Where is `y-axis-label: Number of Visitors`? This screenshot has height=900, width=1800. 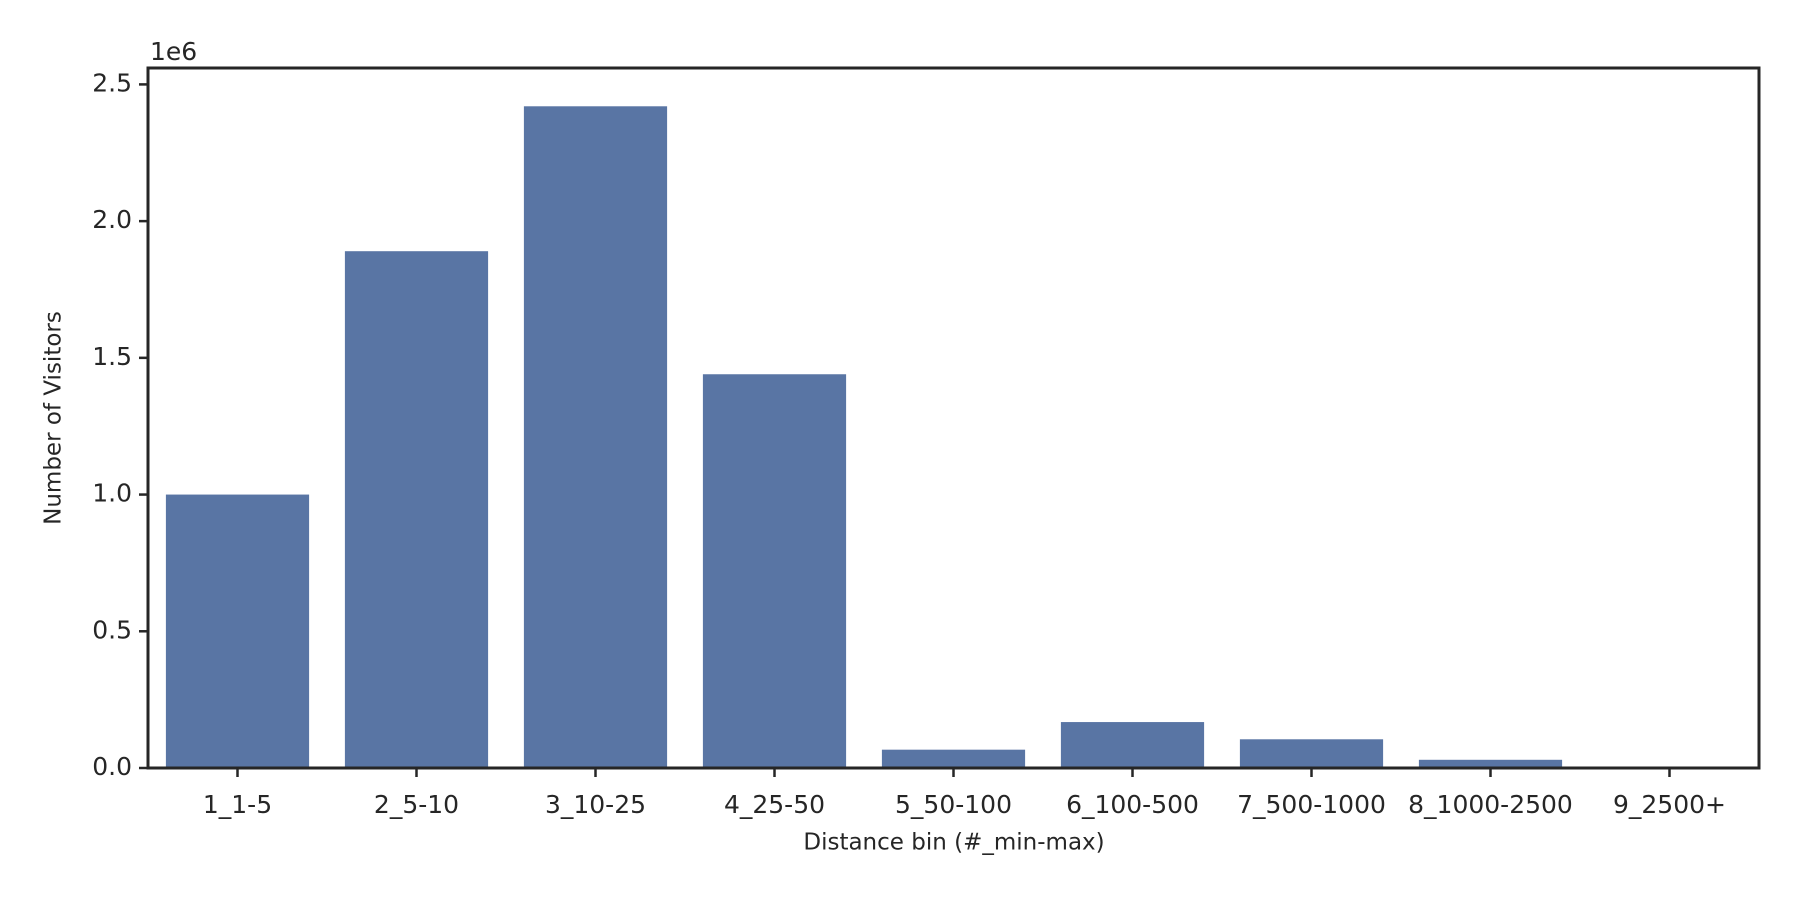
y-axis-label: Number of Visitors is located at coordinates (54, 418).